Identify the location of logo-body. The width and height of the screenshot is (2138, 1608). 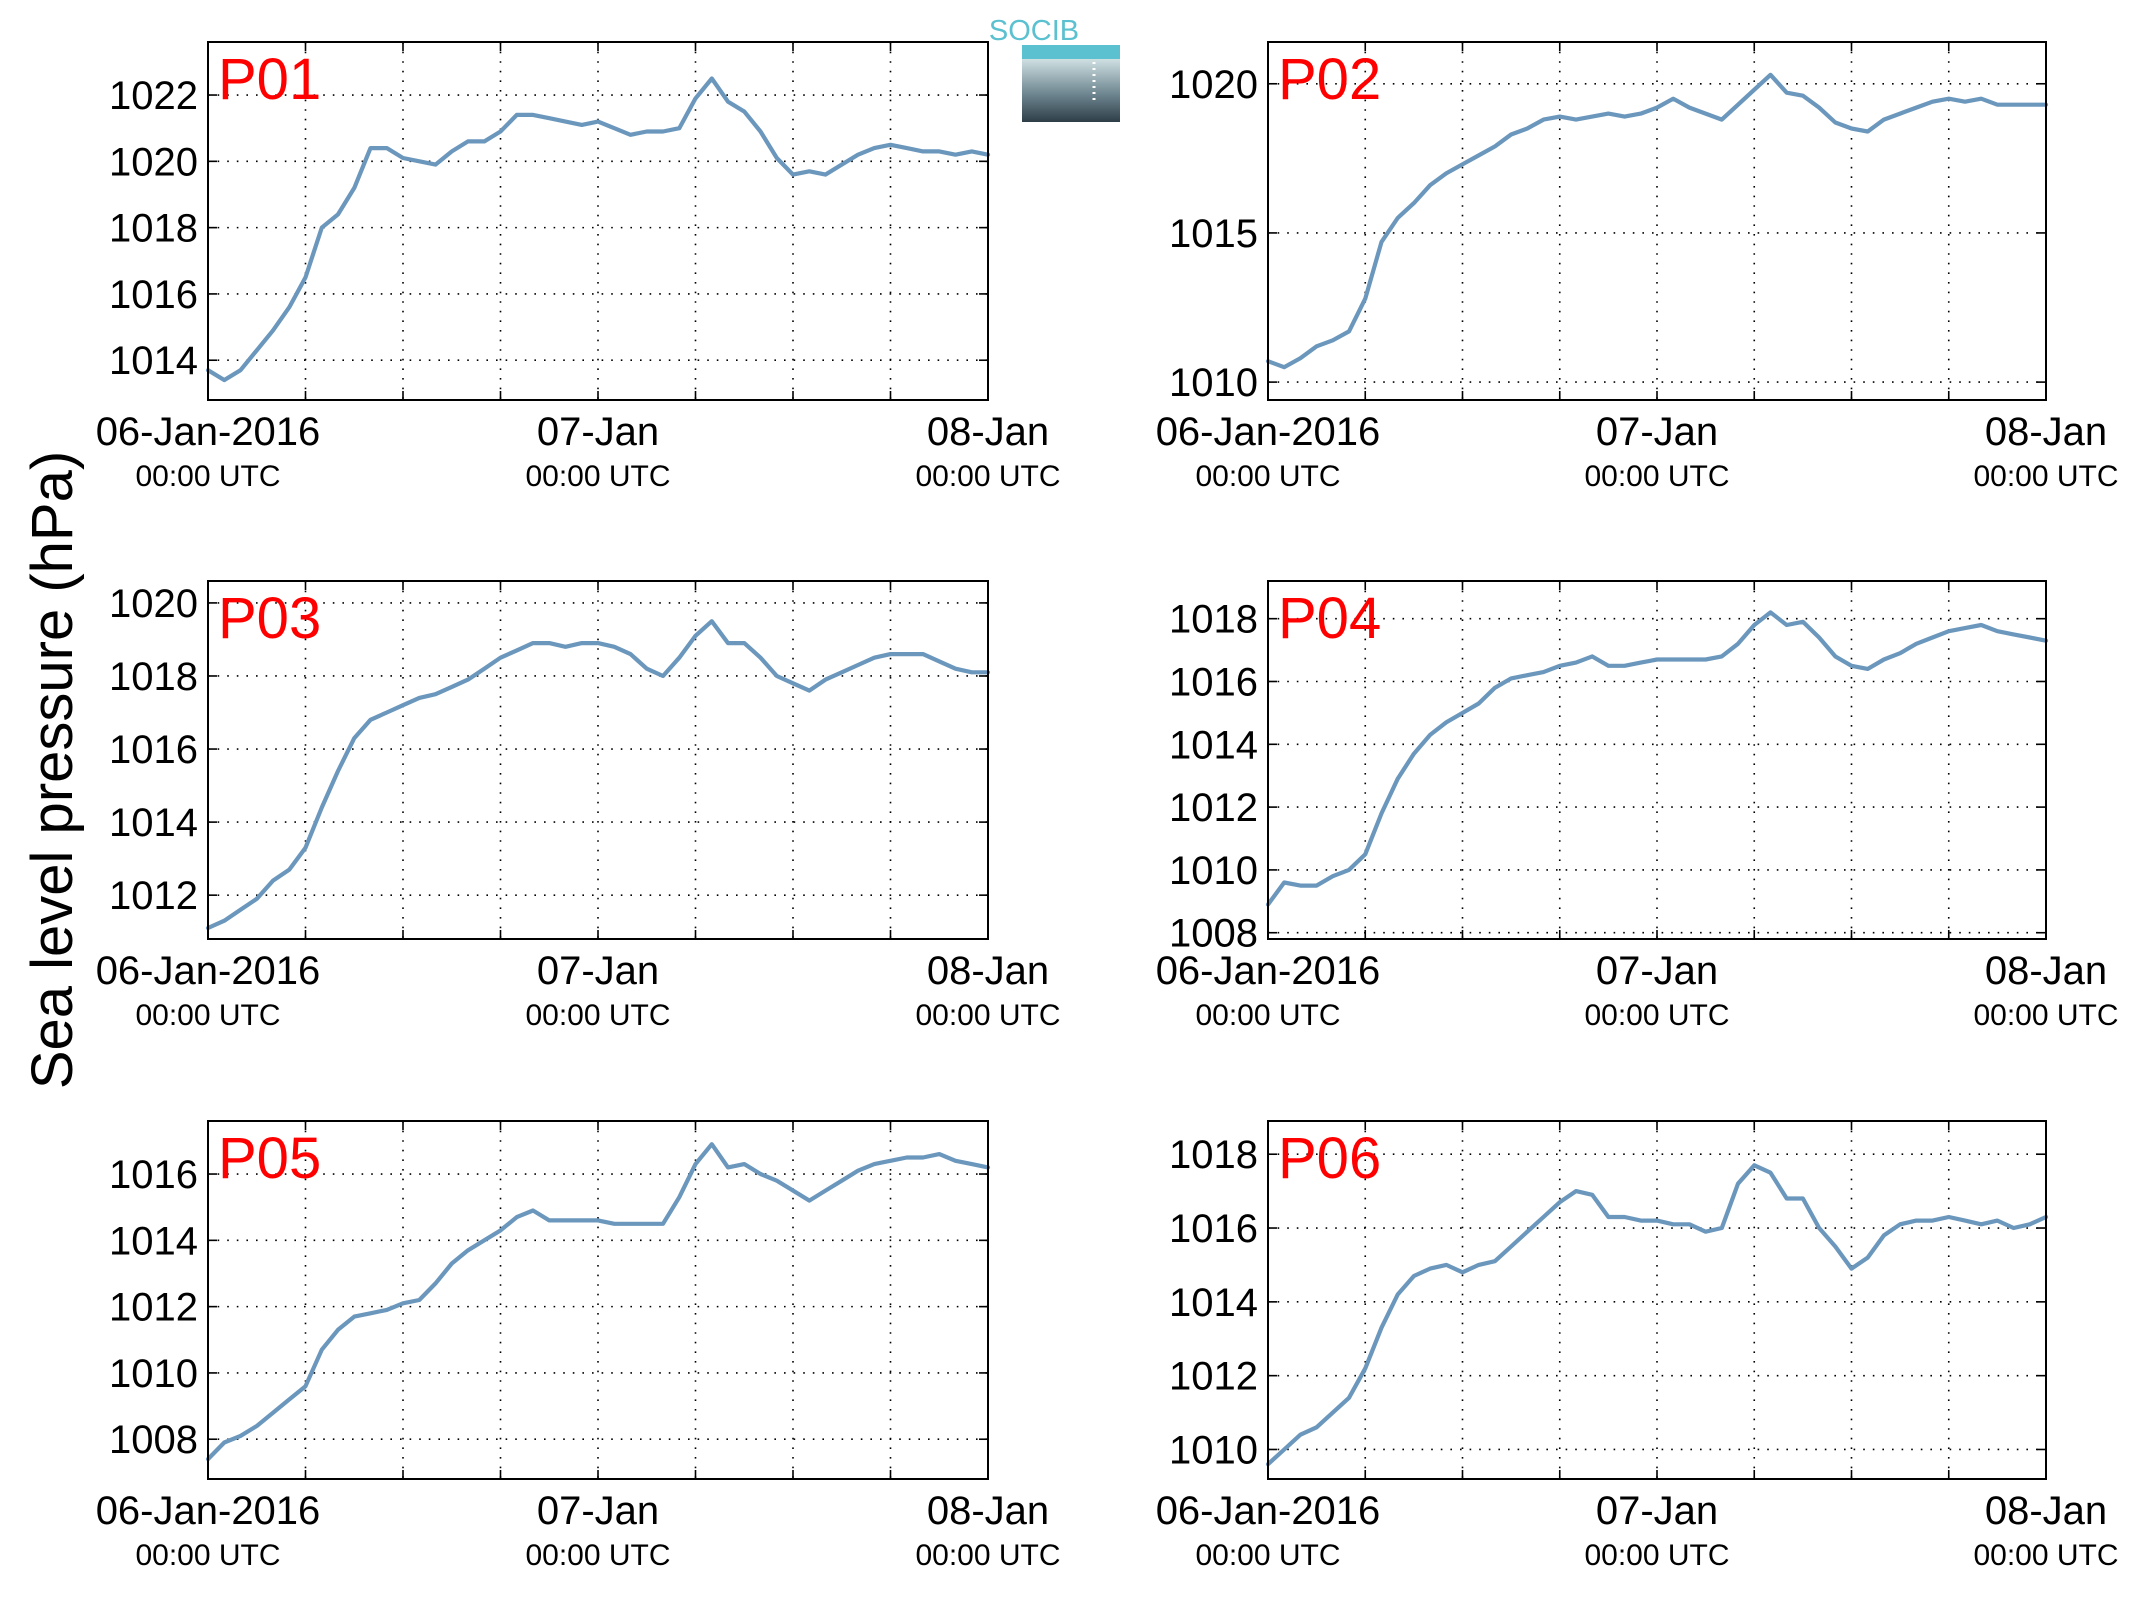
(1071, 90).